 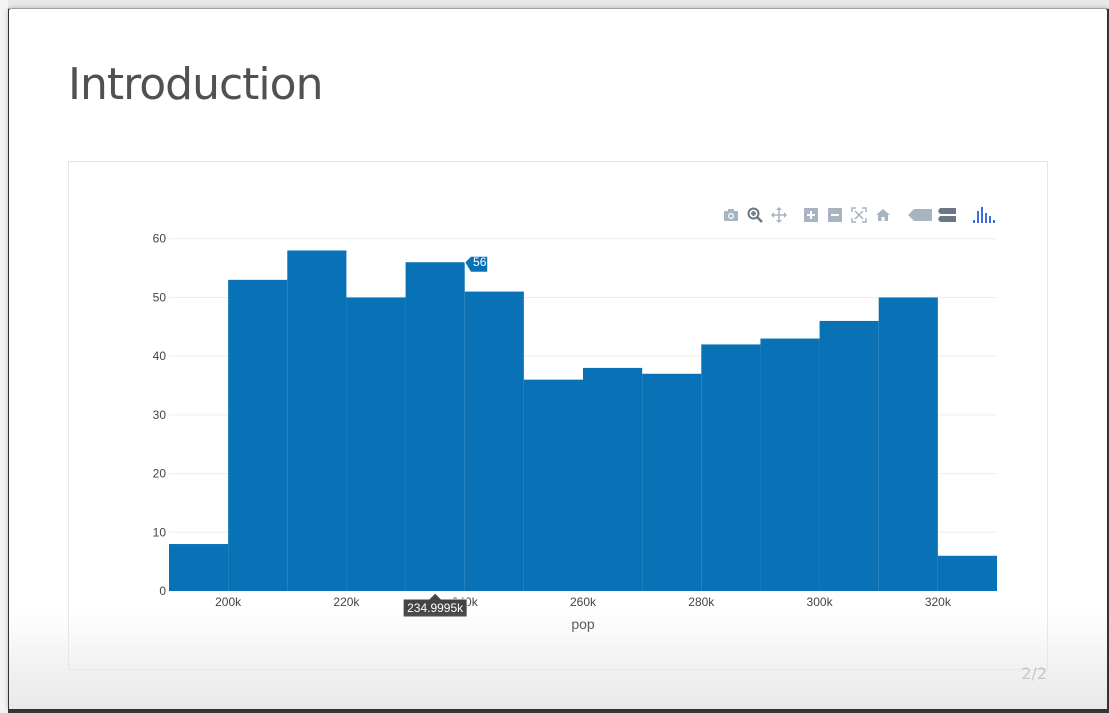 I want to click on x-tick-label: 220k, so click(x=346, y=602).